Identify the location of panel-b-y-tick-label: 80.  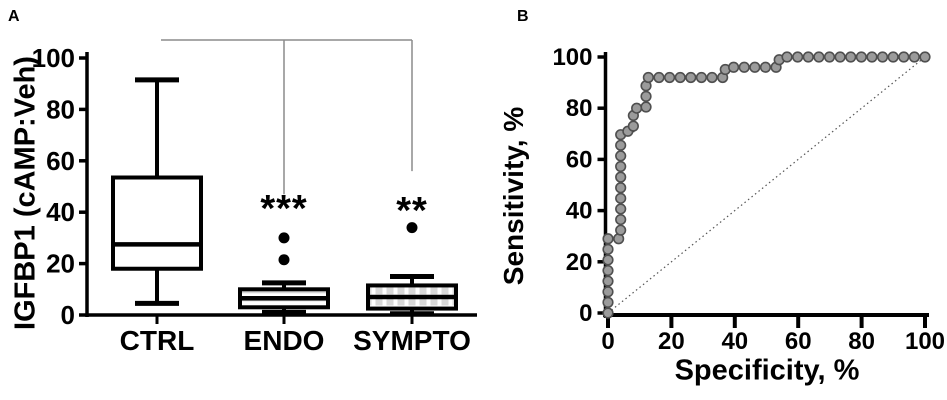
(579, 108).